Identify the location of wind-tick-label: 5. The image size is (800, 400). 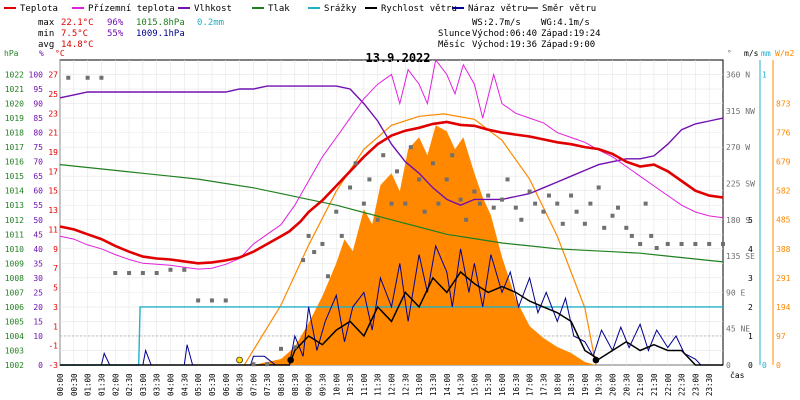
(750, 220).